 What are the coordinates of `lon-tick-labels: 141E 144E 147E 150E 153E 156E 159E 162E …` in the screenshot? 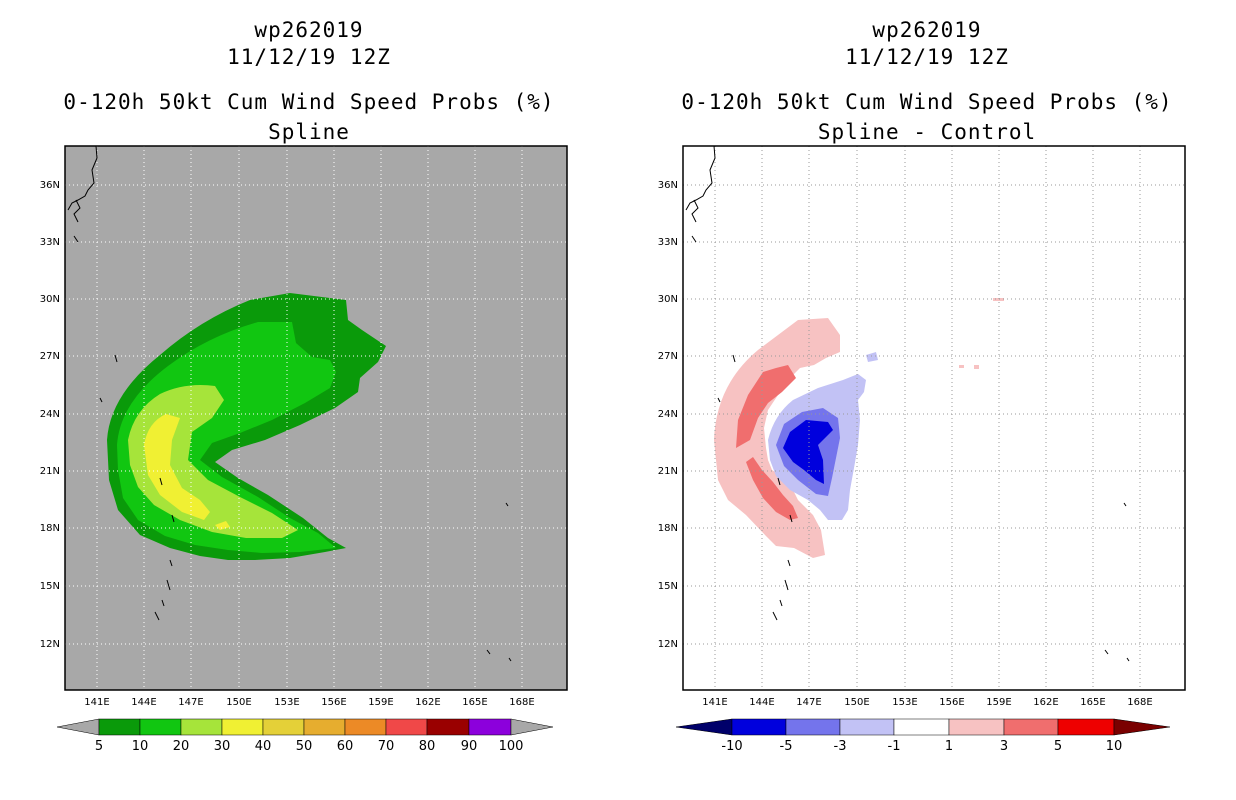 It's located at (309, 702).